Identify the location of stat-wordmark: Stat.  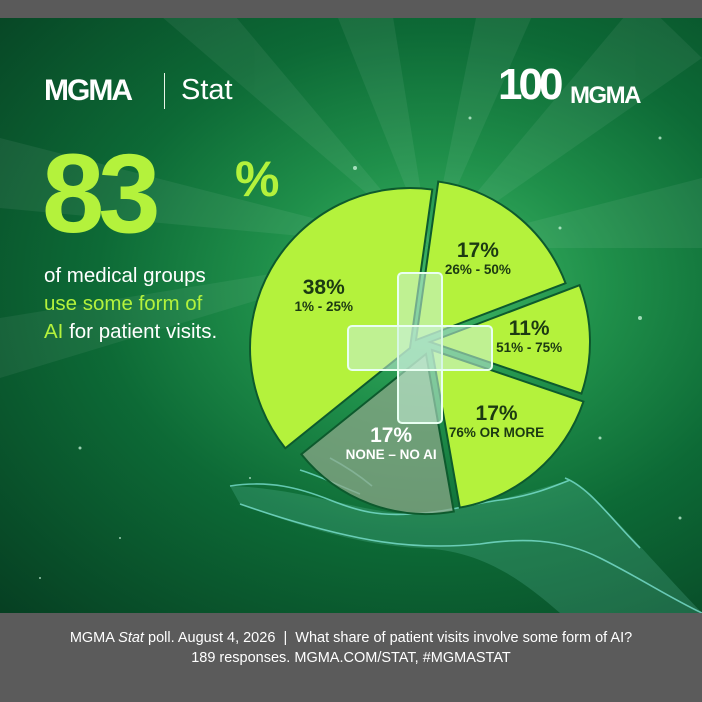
(207, 90).